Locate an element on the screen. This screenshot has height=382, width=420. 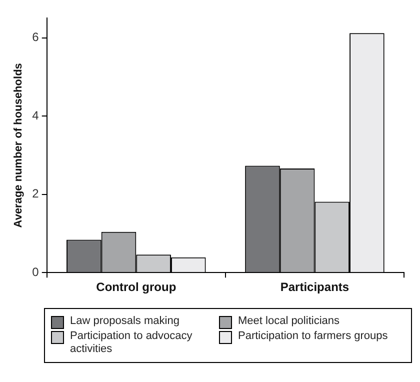
y-tick-label: 2 is located at coordinates (36, 193).